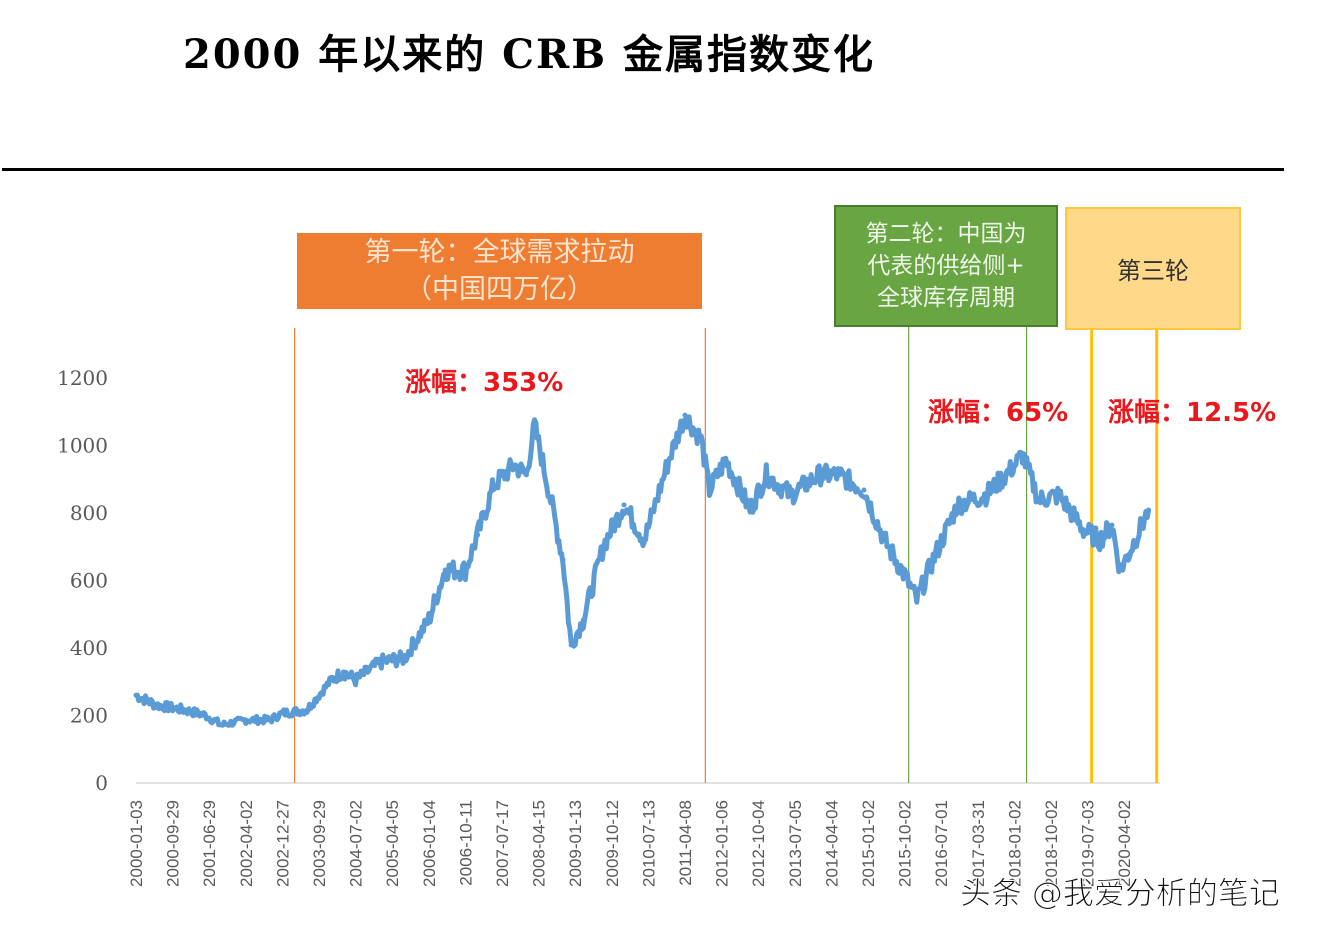 The width and height of the screenshot is (1330, 932). Describe the element at coordinates (246, 843) in the screenshot. I see `x-tick-label: 2002-04-02` at that location.